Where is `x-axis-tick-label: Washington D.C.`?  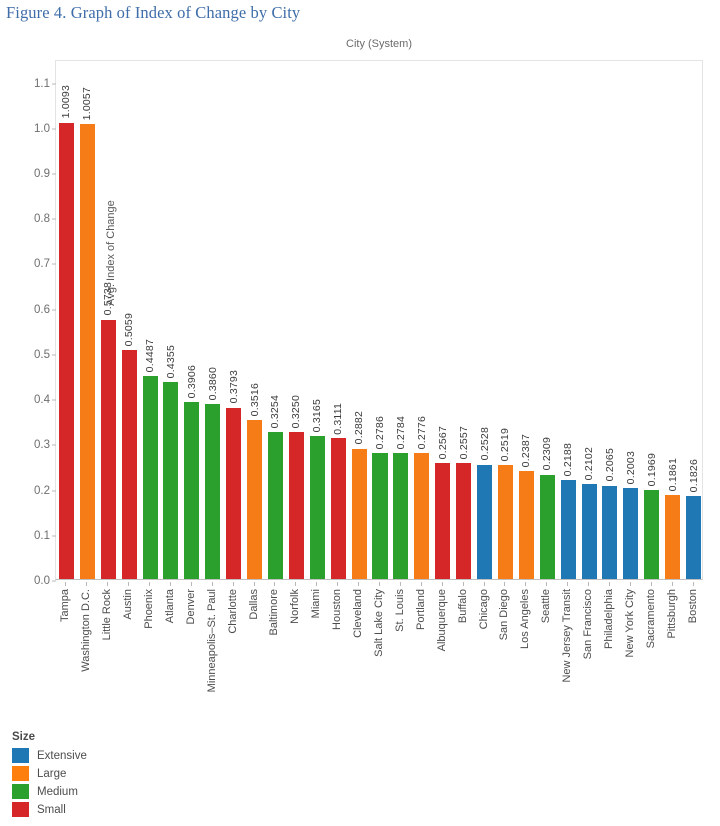
x-axis-tick-label: Washington D.C. is located at coordinates (86, 630).